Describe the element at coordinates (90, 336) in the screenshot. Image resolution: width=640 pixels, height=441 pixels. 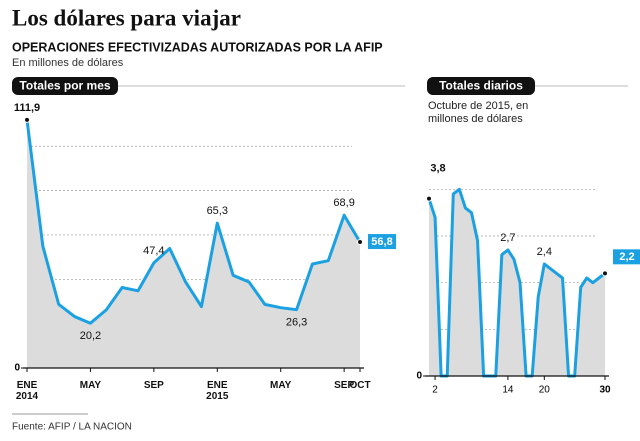
I see `value-label: 20,2` at that location.